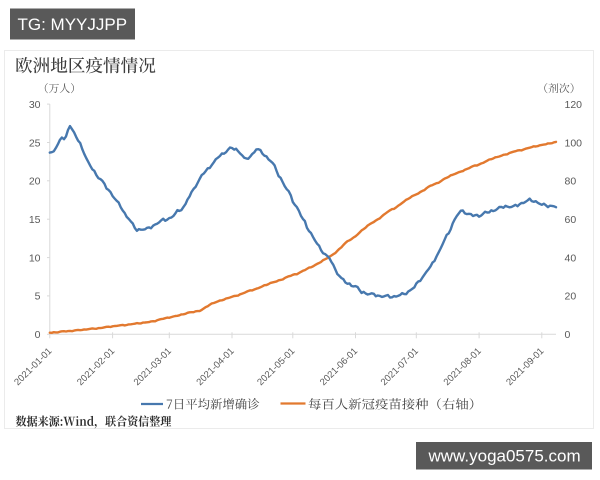 Image resolution: width=600 pixels, height=480 pixels. What do you see at coordinates (571, 220) in the screenshot?
I see `svg-text: 60` at bounding box center [571, 220].